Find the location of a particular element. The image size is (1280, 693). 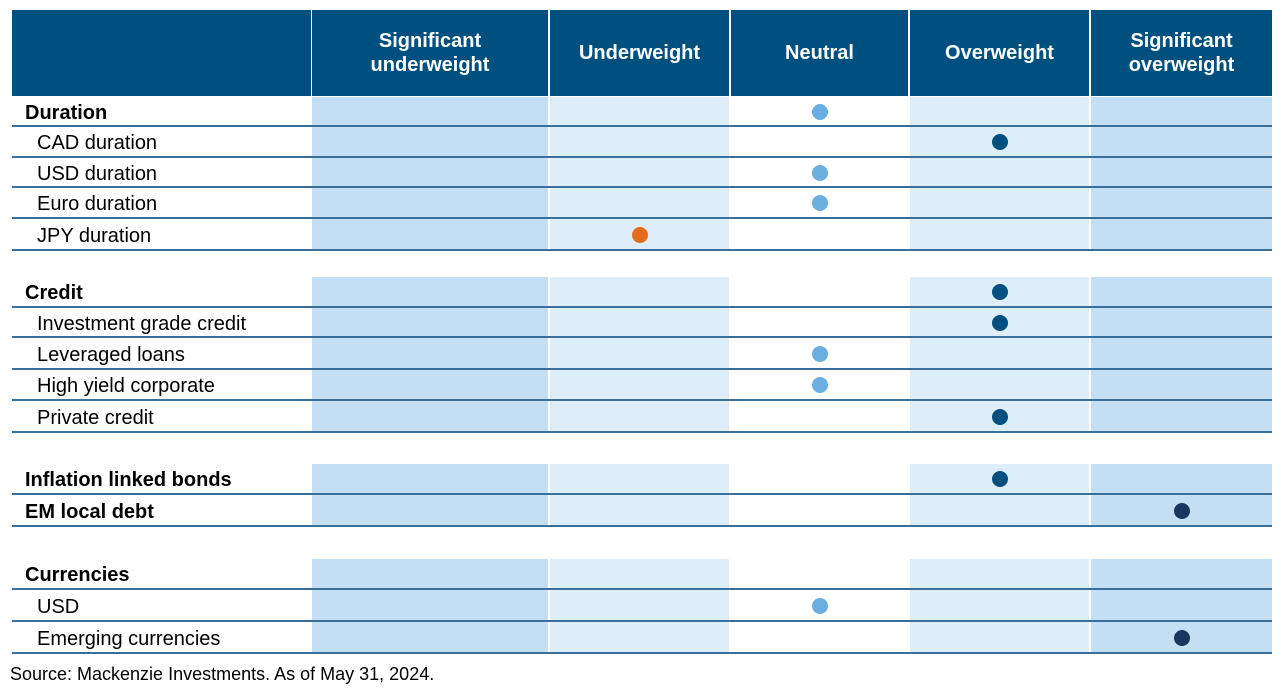

column-header-overweight: Overweight is located at coordinates (999, 53).